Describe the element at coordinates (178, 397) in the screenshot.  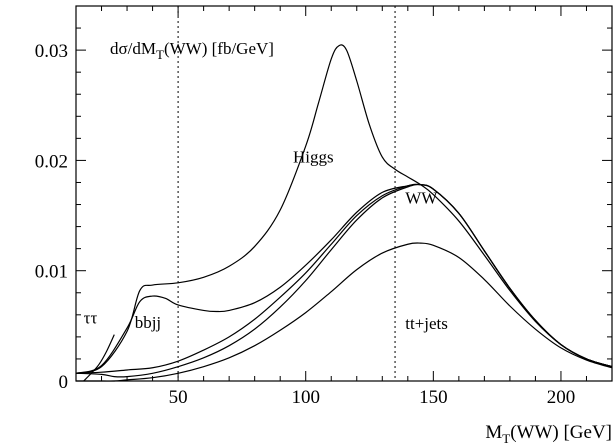
I see `x-tick-label: 50` at that location.